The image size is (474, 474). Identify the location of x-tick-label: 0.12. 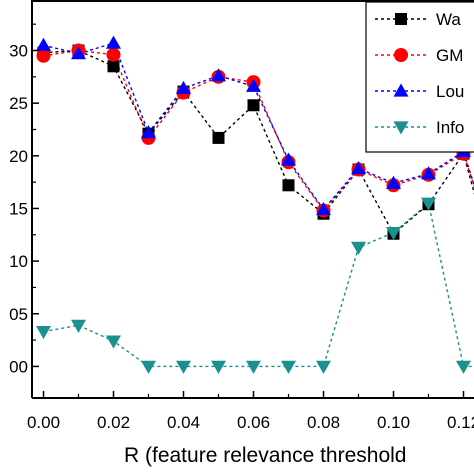
(460, 422).